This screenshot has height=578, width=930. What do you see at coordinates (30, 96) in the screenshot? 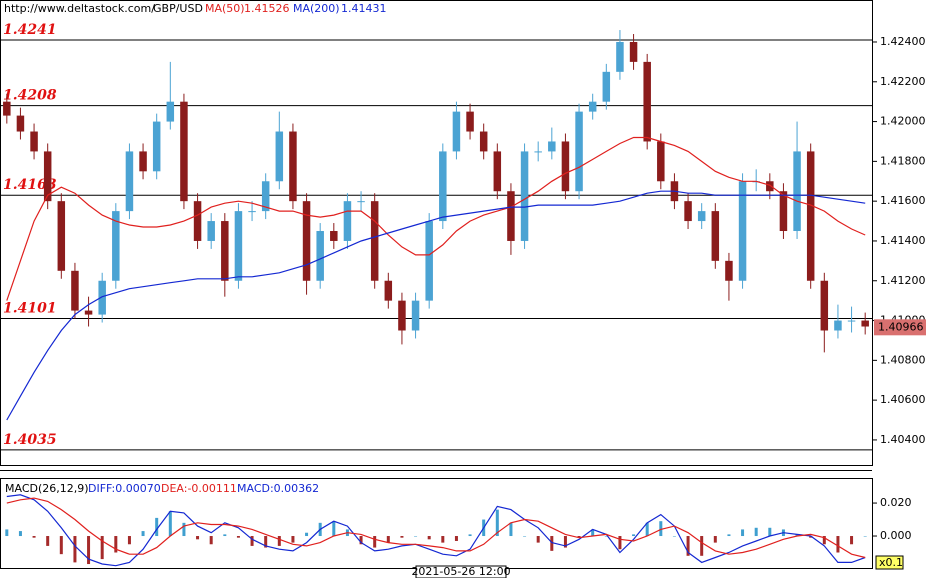
I see `level-label: 1.4208` at bounding box center [30, 96].